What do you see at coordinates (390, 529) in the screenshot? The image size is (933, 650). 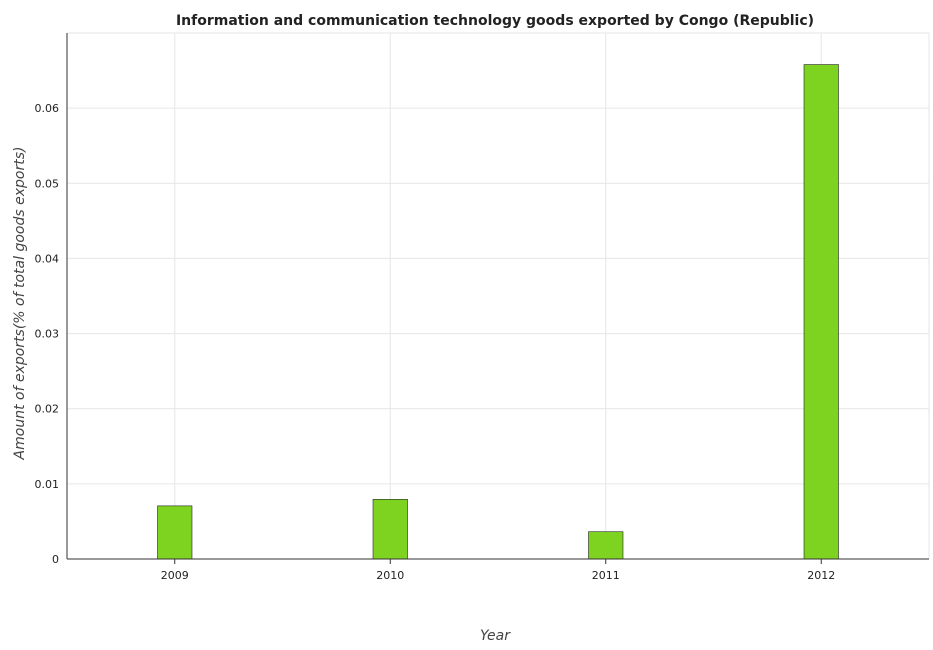 I see `bar-2010` at bounding box center [390, 529].